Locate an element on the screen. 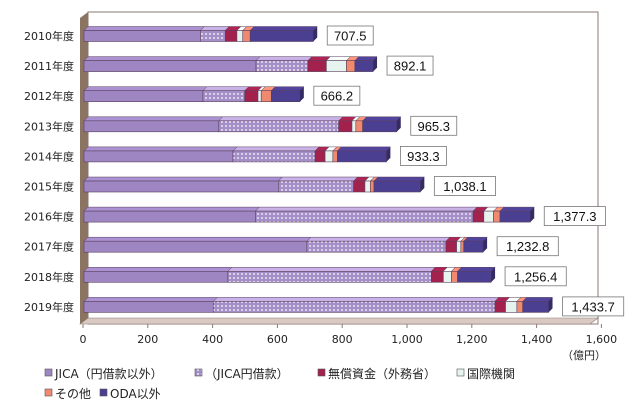  y-tick-label: 2015年度 is located at coordinates (49, 187).